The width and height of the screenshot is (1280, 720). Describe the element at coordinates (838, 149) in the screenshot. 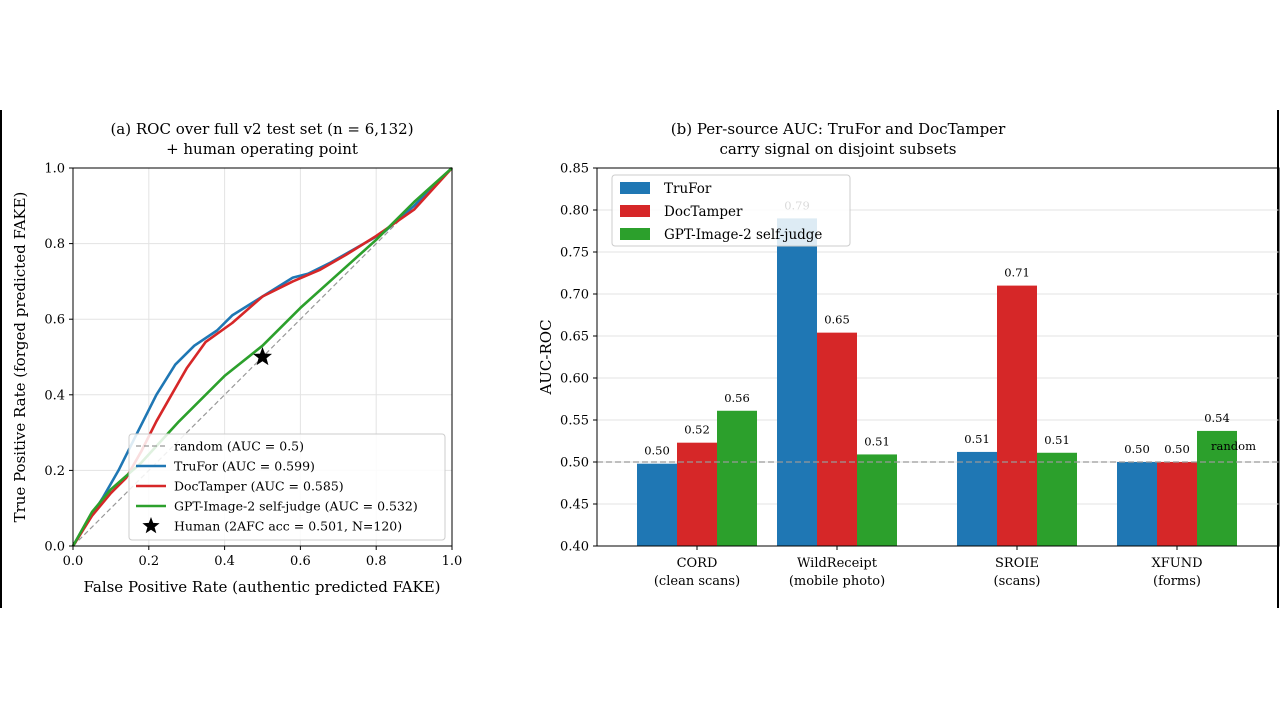

I see `auc-subtitle: carry signal on disjoint subsets` at that location.